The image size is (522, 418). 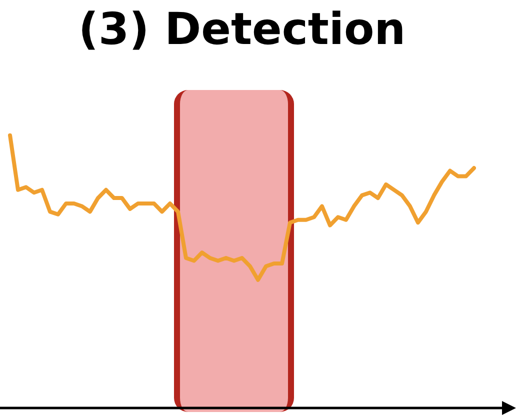 What do you see at coordinates (242, 29) in the screenshot?
I see `chart-title: (3) Detection` at bounding box center [242, 29].